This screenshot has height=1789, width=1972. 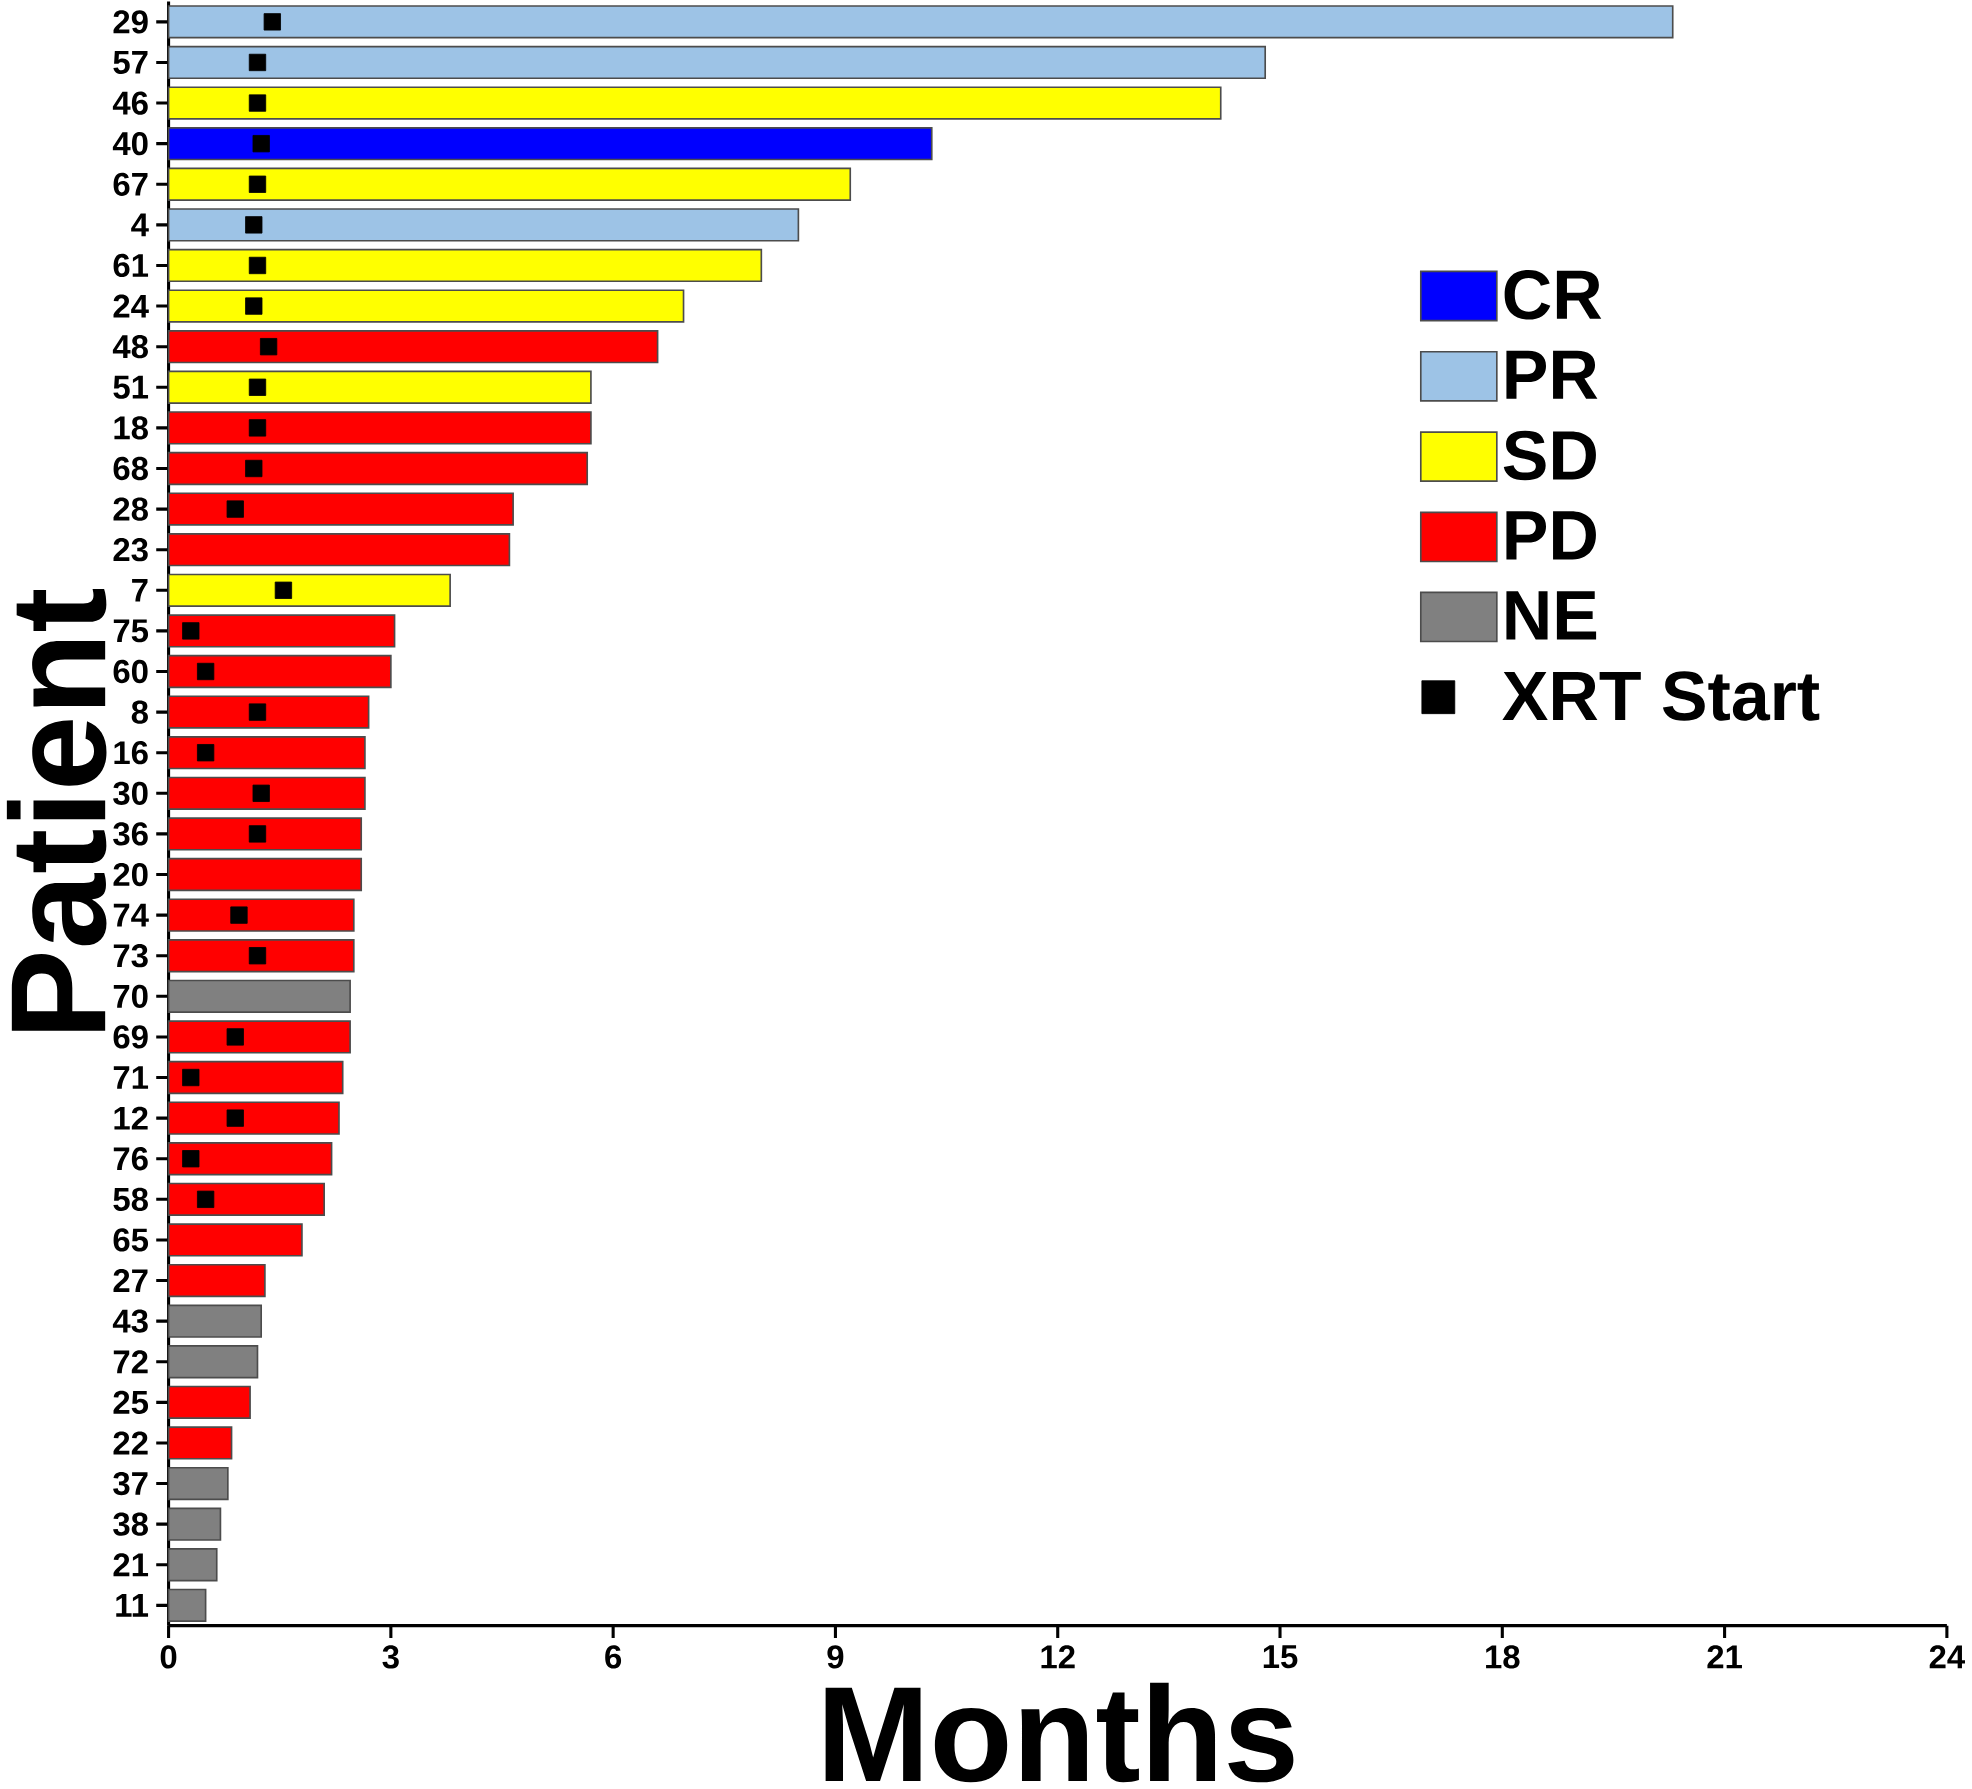 What do you see at coordinates (131, 1118) in the screenshot?
I see `y-tick-label: 12` at bounding box center [131, 1118].